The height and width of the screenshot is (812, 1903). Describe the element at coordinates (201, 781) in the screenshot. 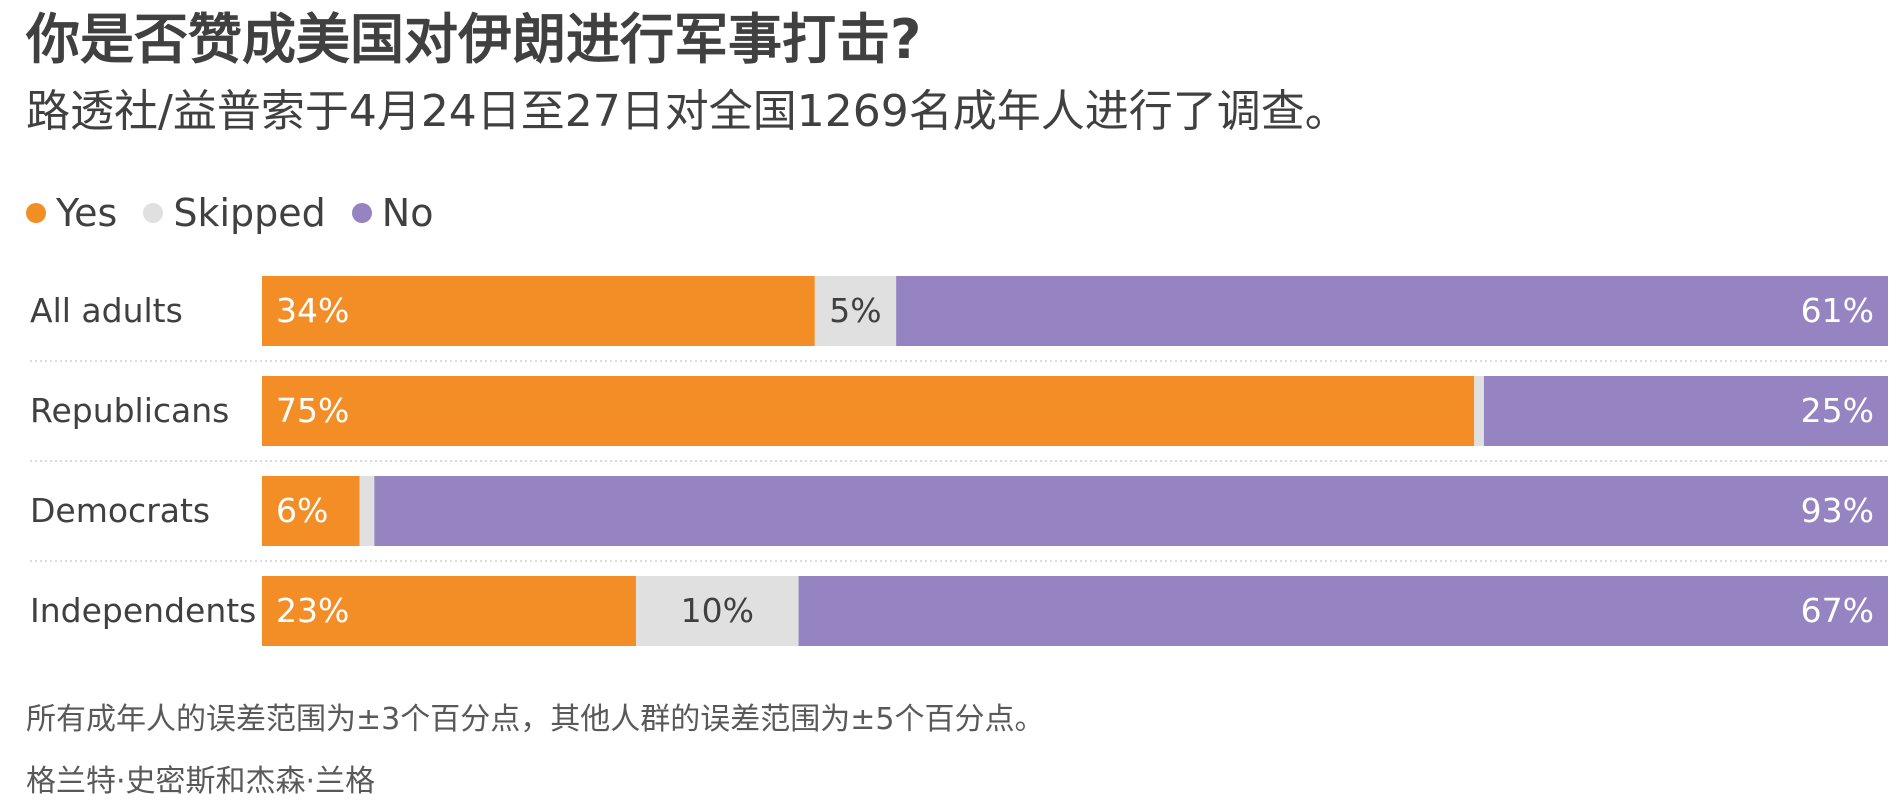

I see `credit: 格兰特·史密斯和杰森·兰格` at that location.